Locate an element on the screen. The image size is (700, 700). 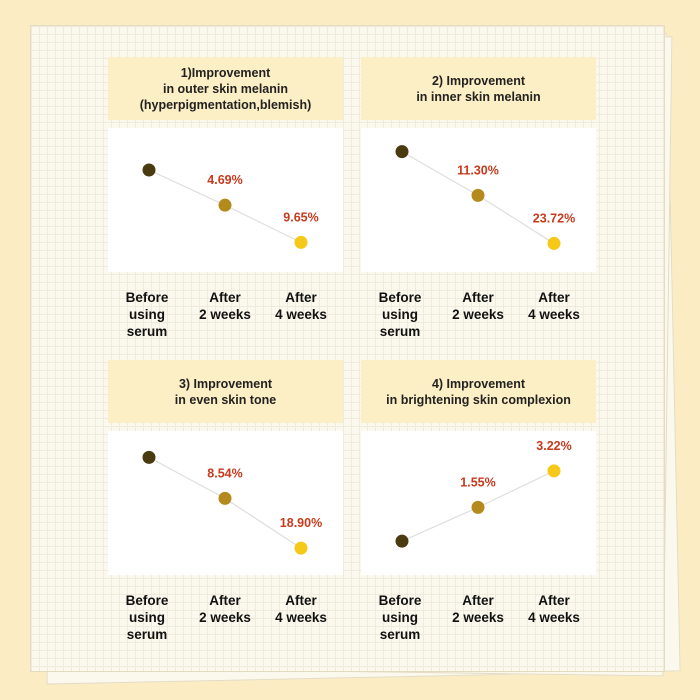
value-label: 9.65% is located at coordinates (300, 217).